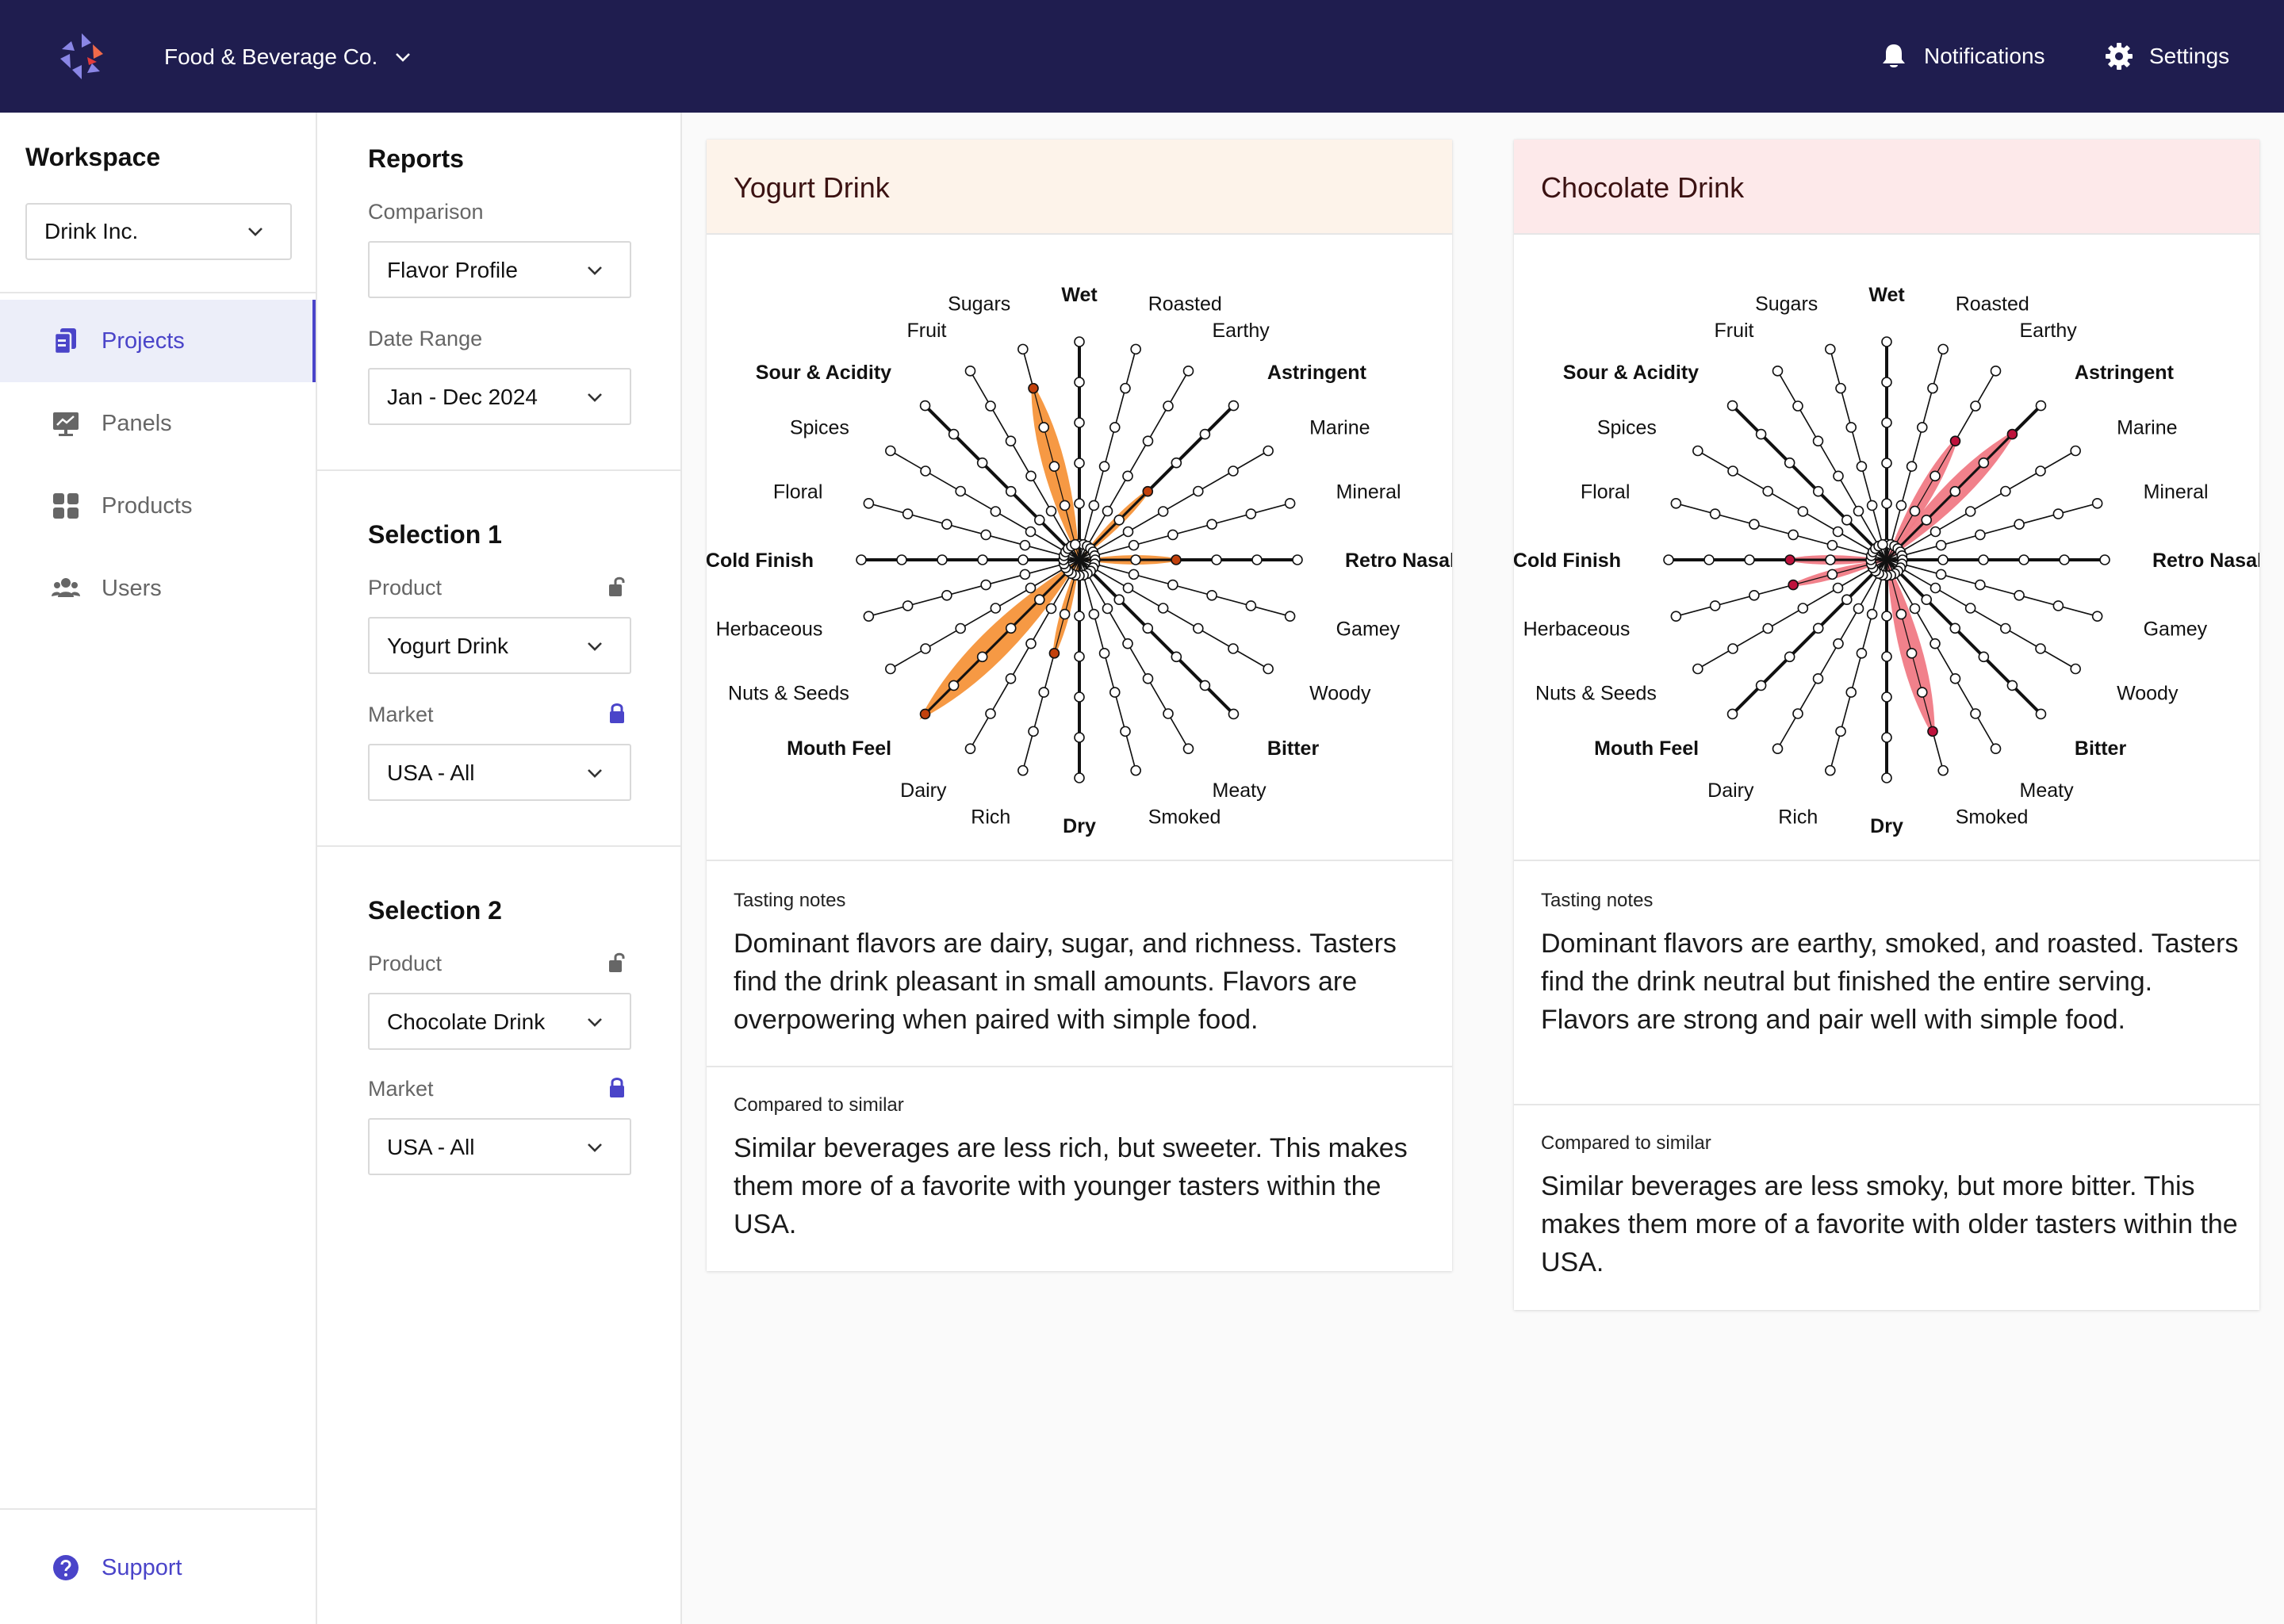 This screenshot has width=2284, height=1624. Describe the element at coordinates (979, 304) in the screenshot. I see `radar-category-label: Sugars` at that location.